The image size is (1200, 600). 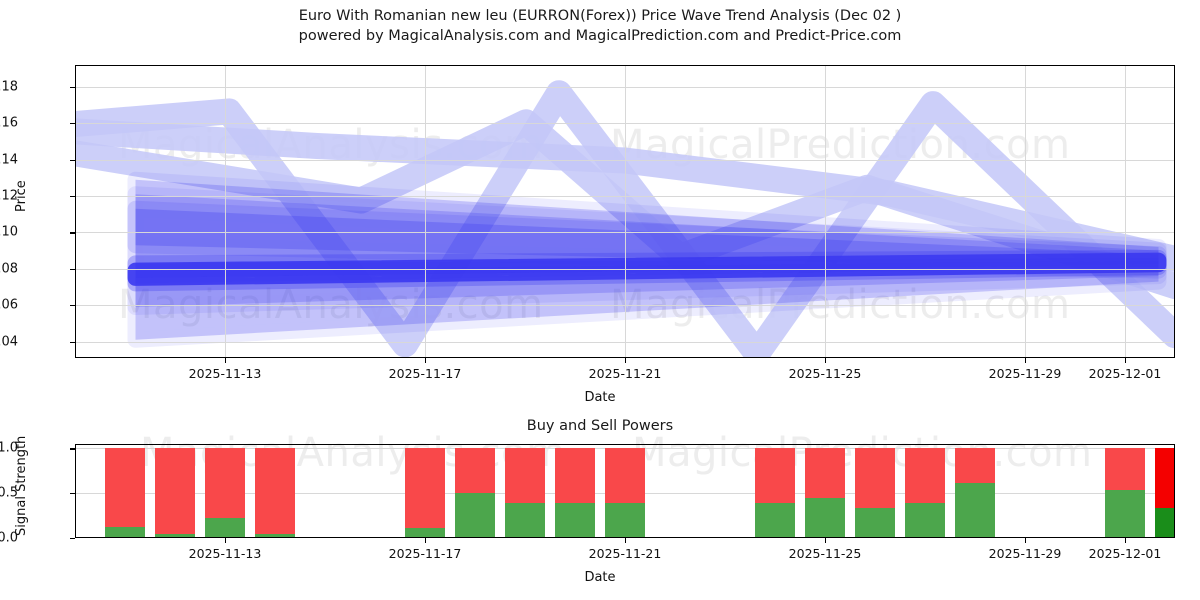 I want to click on signal-y-tick-label: 0.5, so click(x=9, y=493).